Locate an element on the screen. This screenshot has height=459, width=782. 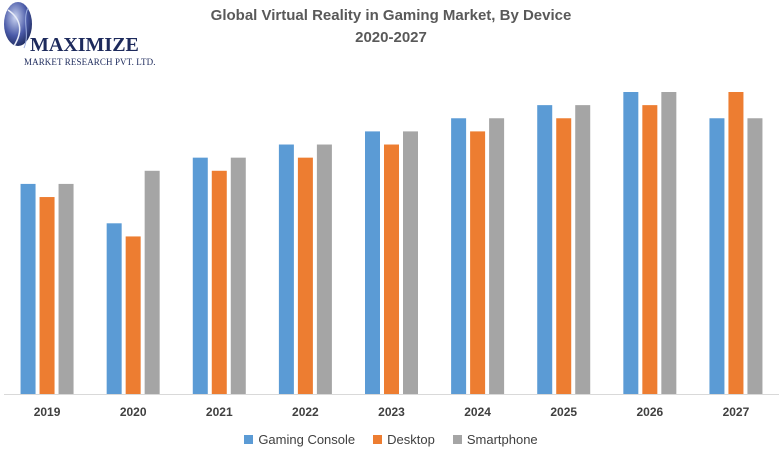
legend-item-desktop: Desktop is located at coordinates (404, 439).